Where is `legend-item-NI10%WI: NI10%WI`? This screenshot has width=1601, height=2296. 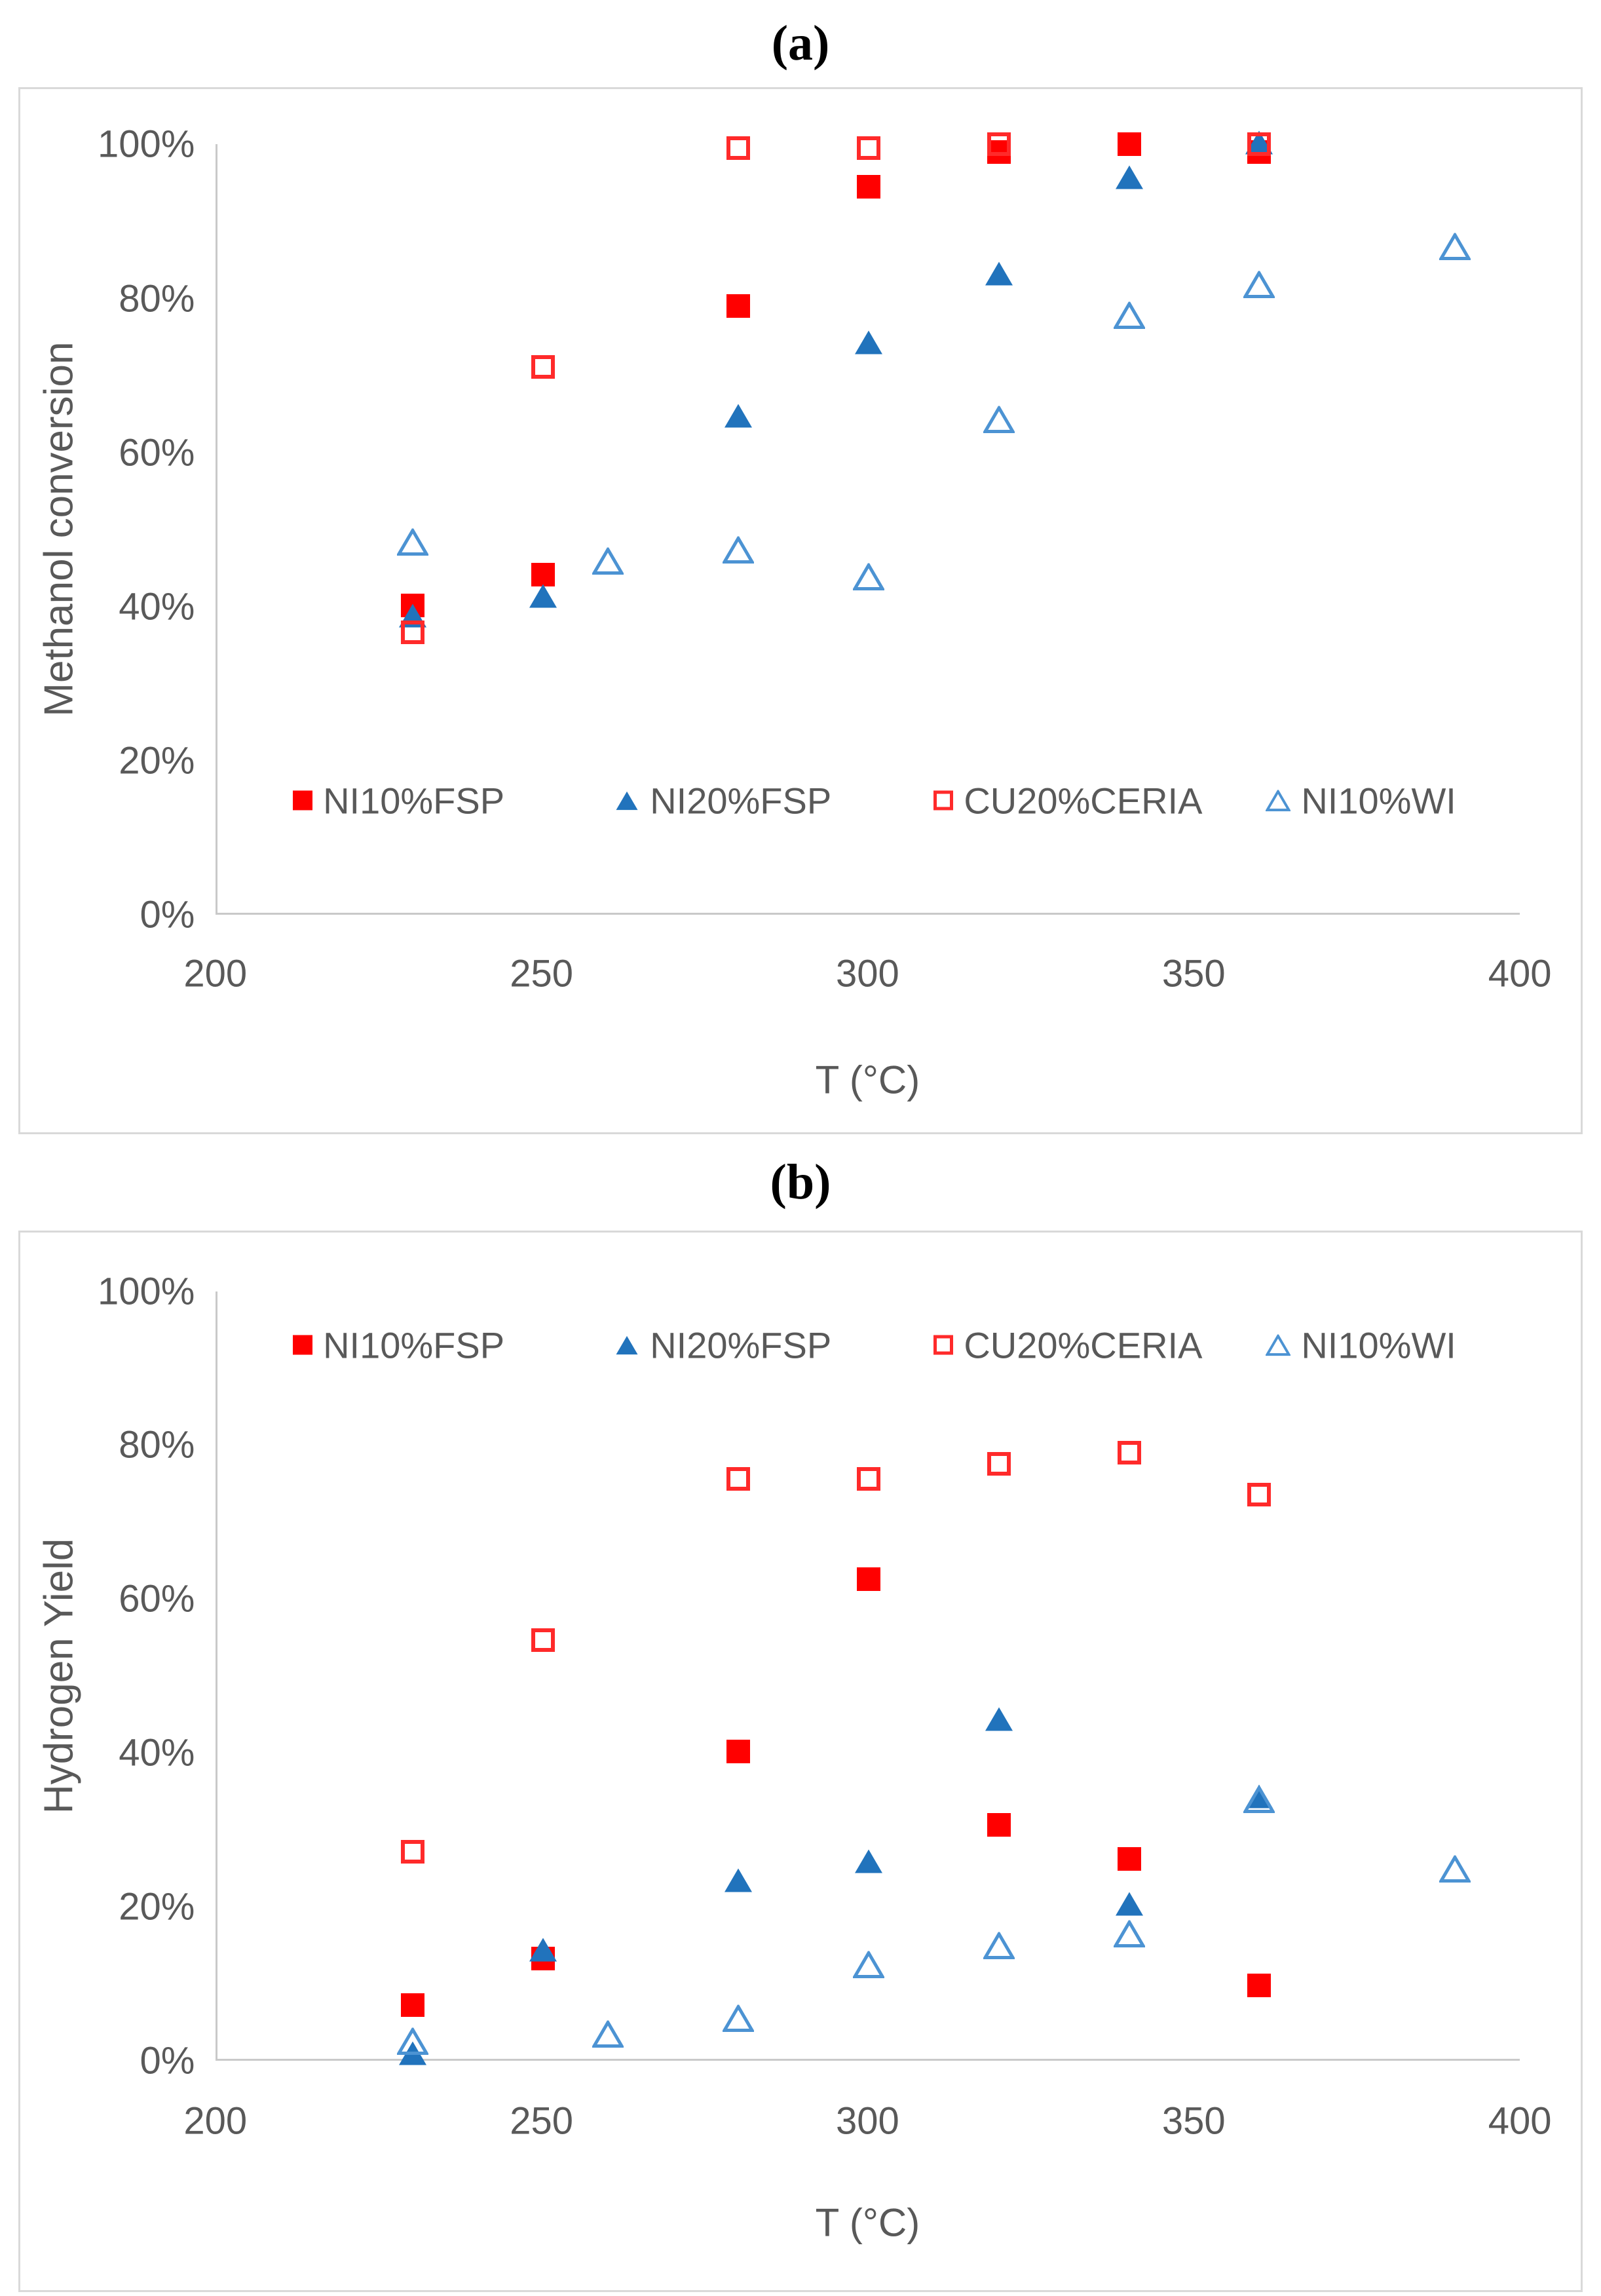 legend-item-NI10%WI: NI10%WI is located at coordinates (1361, 800).